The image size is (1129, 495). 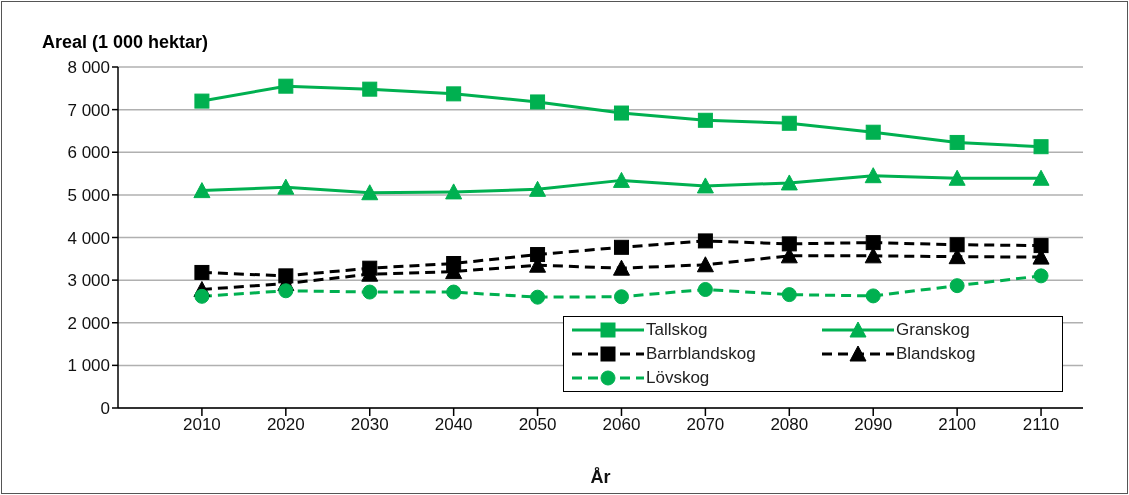 I want to click on x-tick-label: 2110, so click(x=1041, y=425).